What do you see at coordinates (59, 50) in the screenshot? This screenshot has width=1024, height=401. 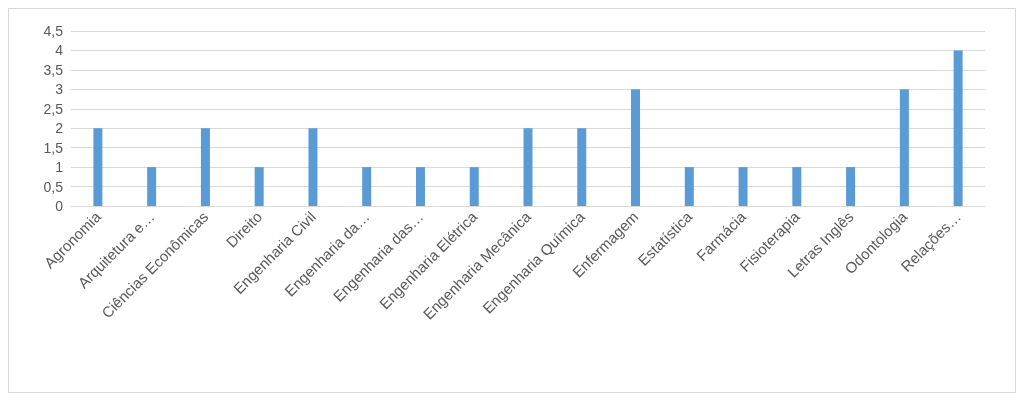 I see `y-tick-label: 4` at bounding box center [59, 50].